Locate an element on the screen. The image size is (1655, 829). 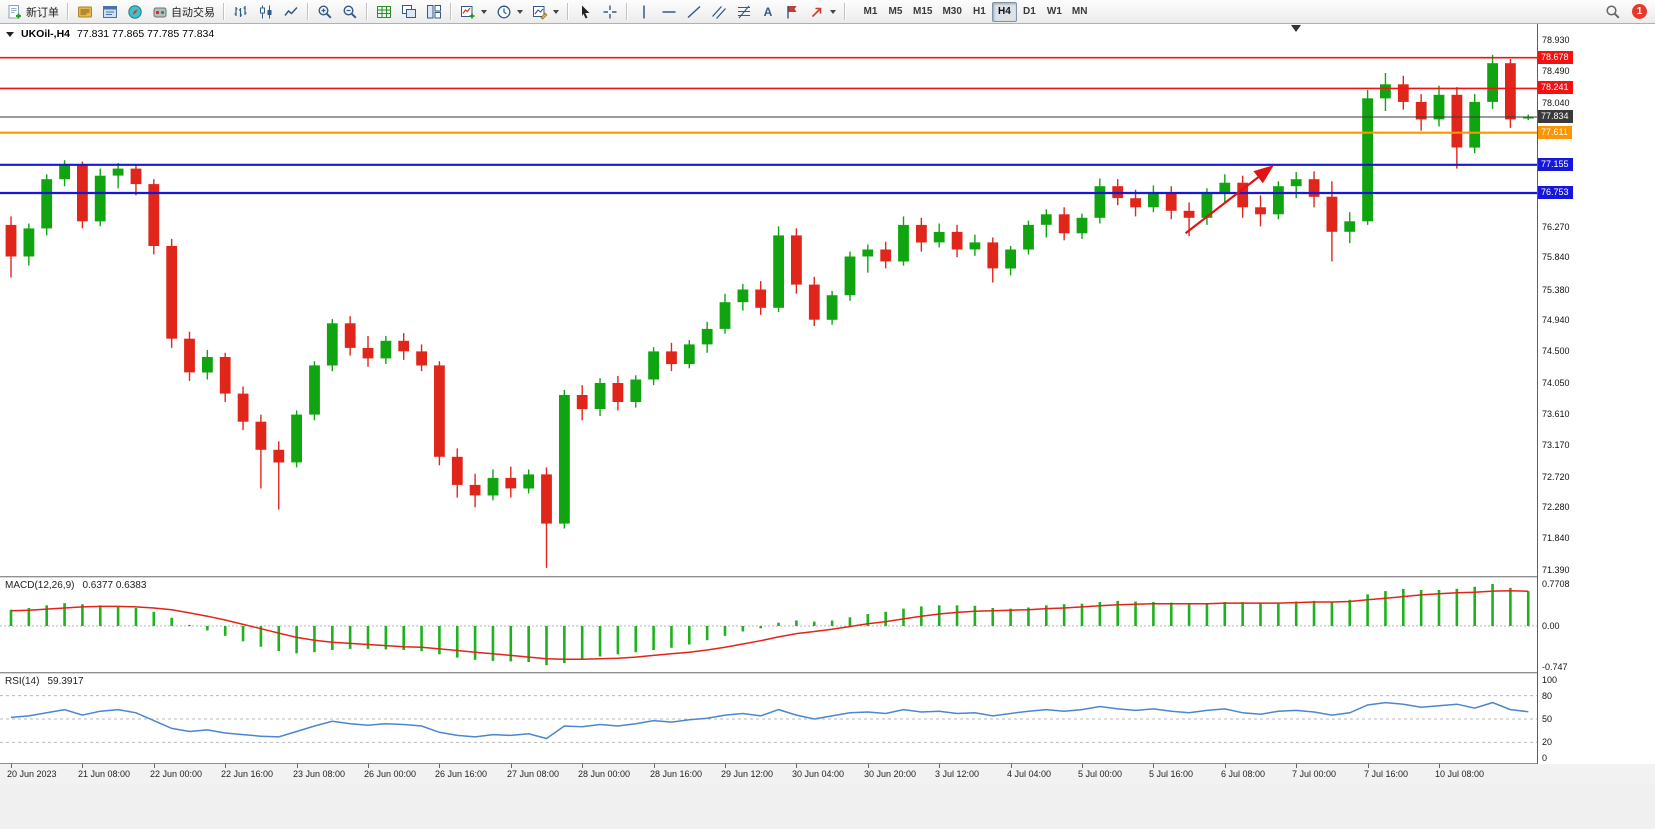
timeframe-button-h1: H1 is located at coordinates (979, 12).